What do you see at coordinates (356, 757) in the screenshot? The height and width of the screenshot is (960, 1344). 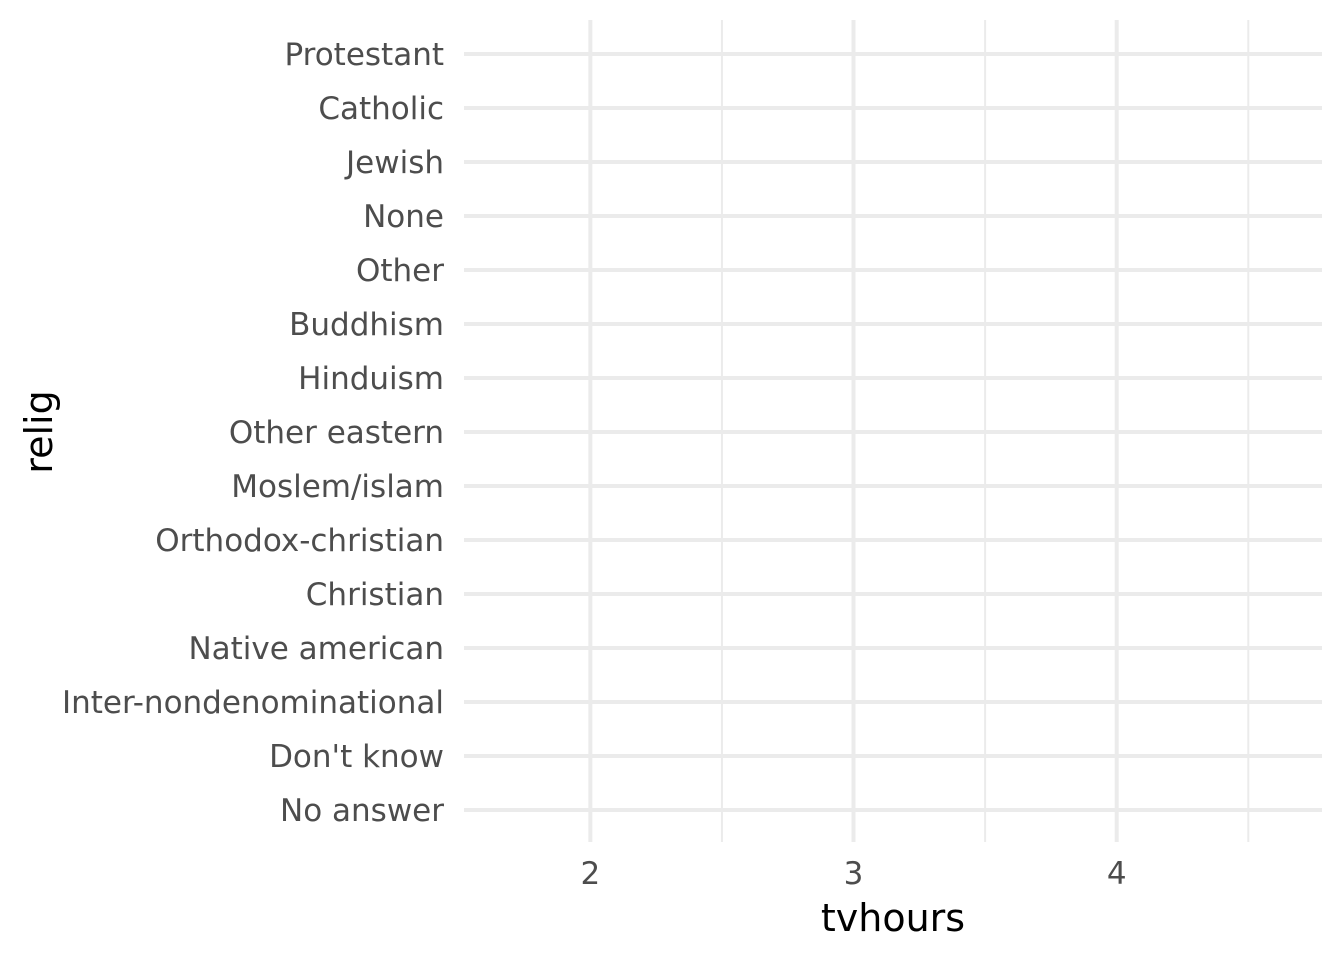 I see `y-tick-label: Don't know` at bounding box center [356, 757].